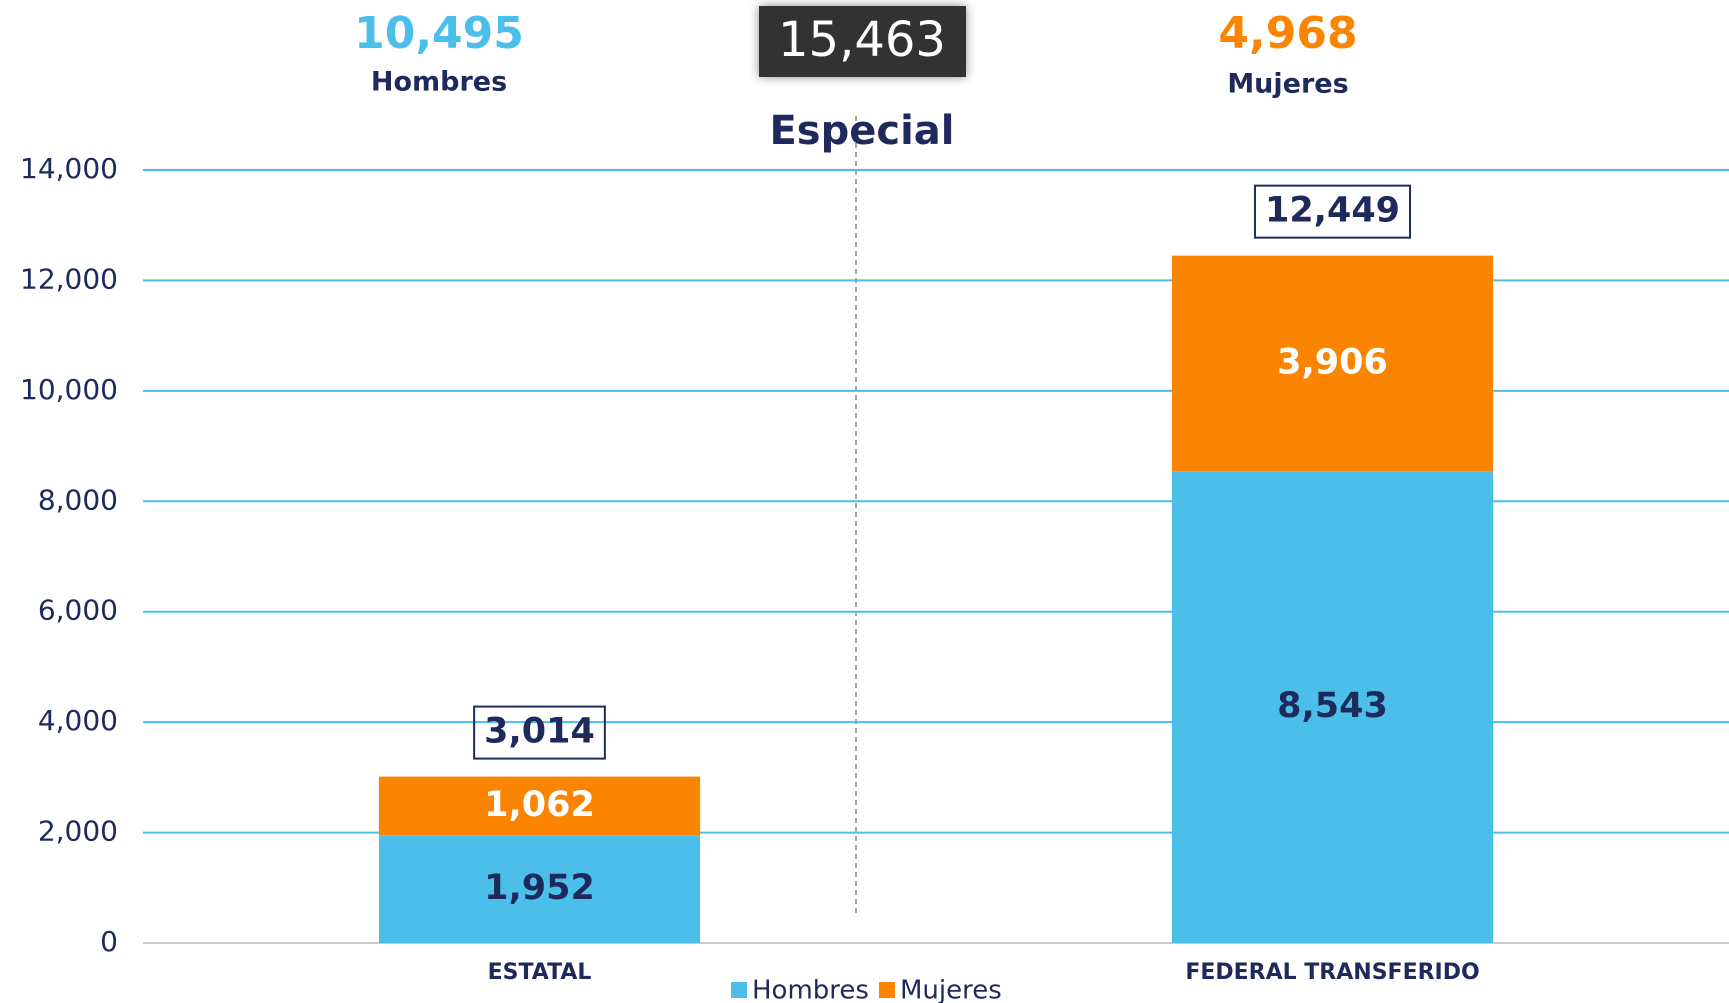 This screenshot has height=1003, width=1729. What do you see at coordinates (78, 720) in the screenshot?
I see `y-tick-label: 4,000` at bounding box center [78, 720].